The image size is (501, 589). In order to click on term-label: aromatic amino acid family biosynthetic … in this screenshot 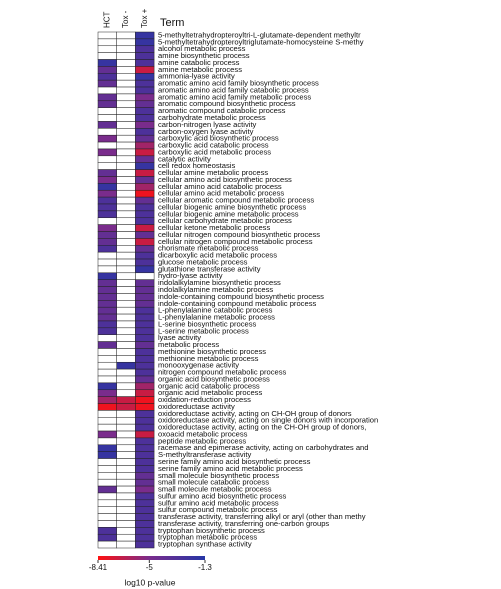, I will do `click(238, 83)`.